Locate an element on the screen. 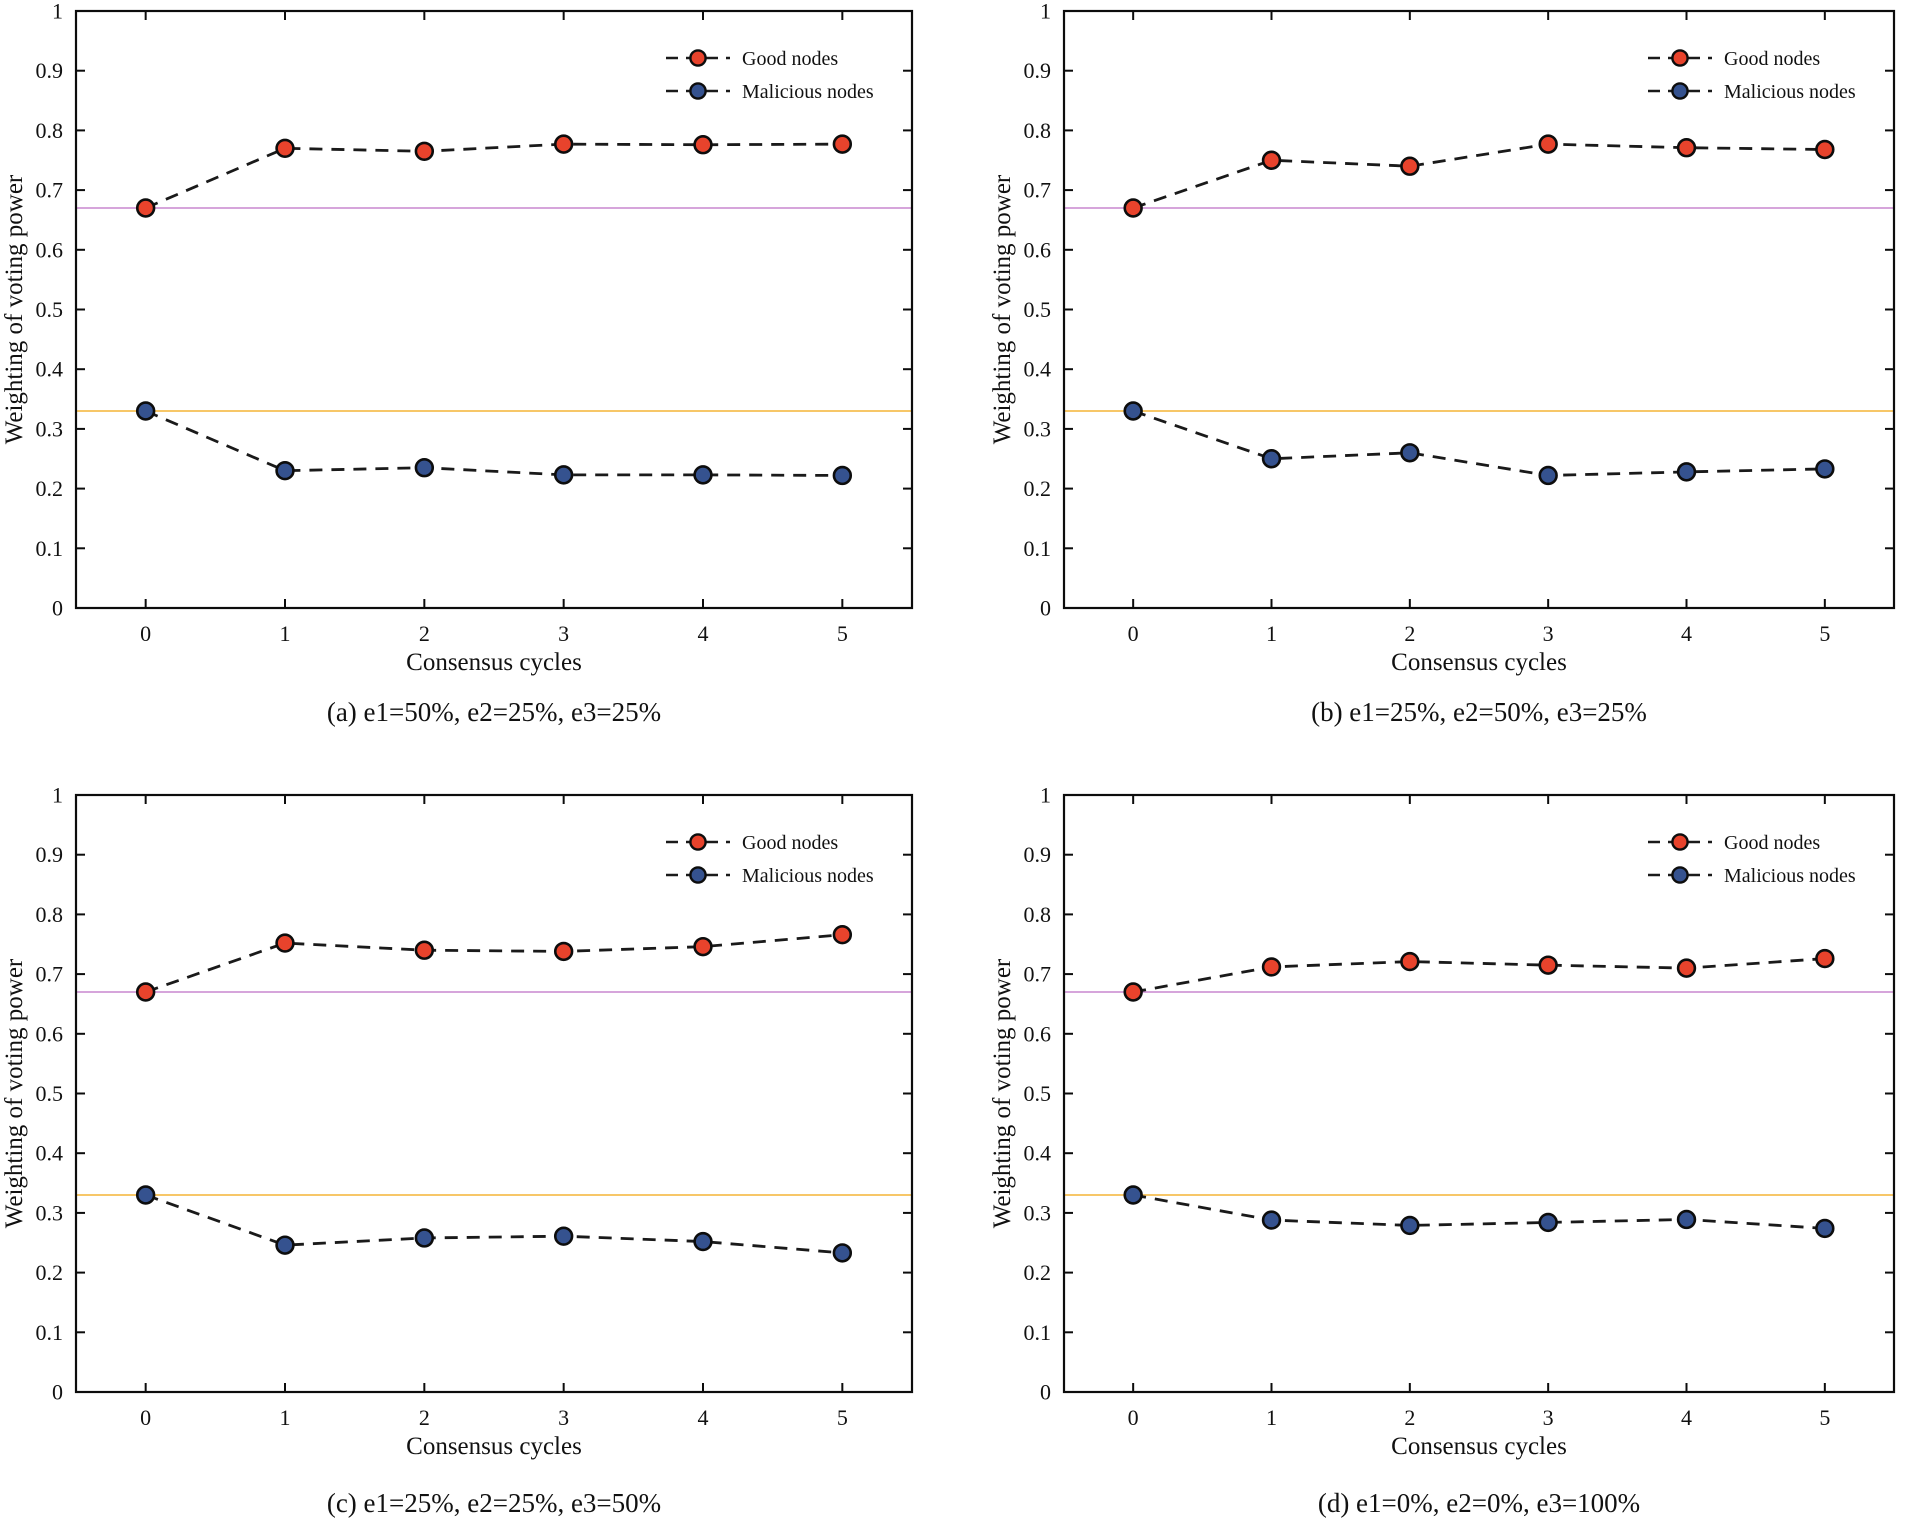  marker-good-nodes-x1 is located at coordinates (1271, 160).